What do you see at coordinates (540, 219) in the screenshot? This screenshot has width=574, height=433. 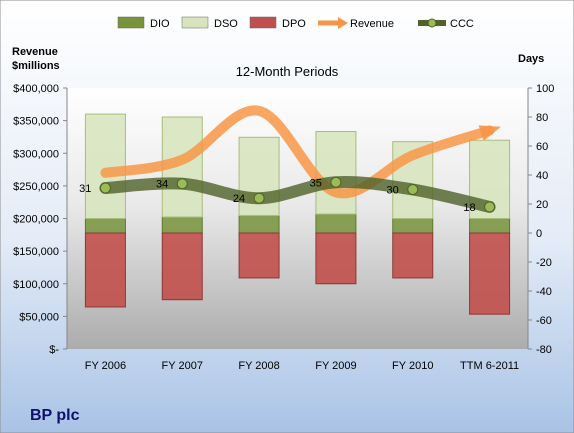 I see `right-axis: -80 -60 -40 -20 0 20 40 60 80 100` at bounding box center [540, 219].